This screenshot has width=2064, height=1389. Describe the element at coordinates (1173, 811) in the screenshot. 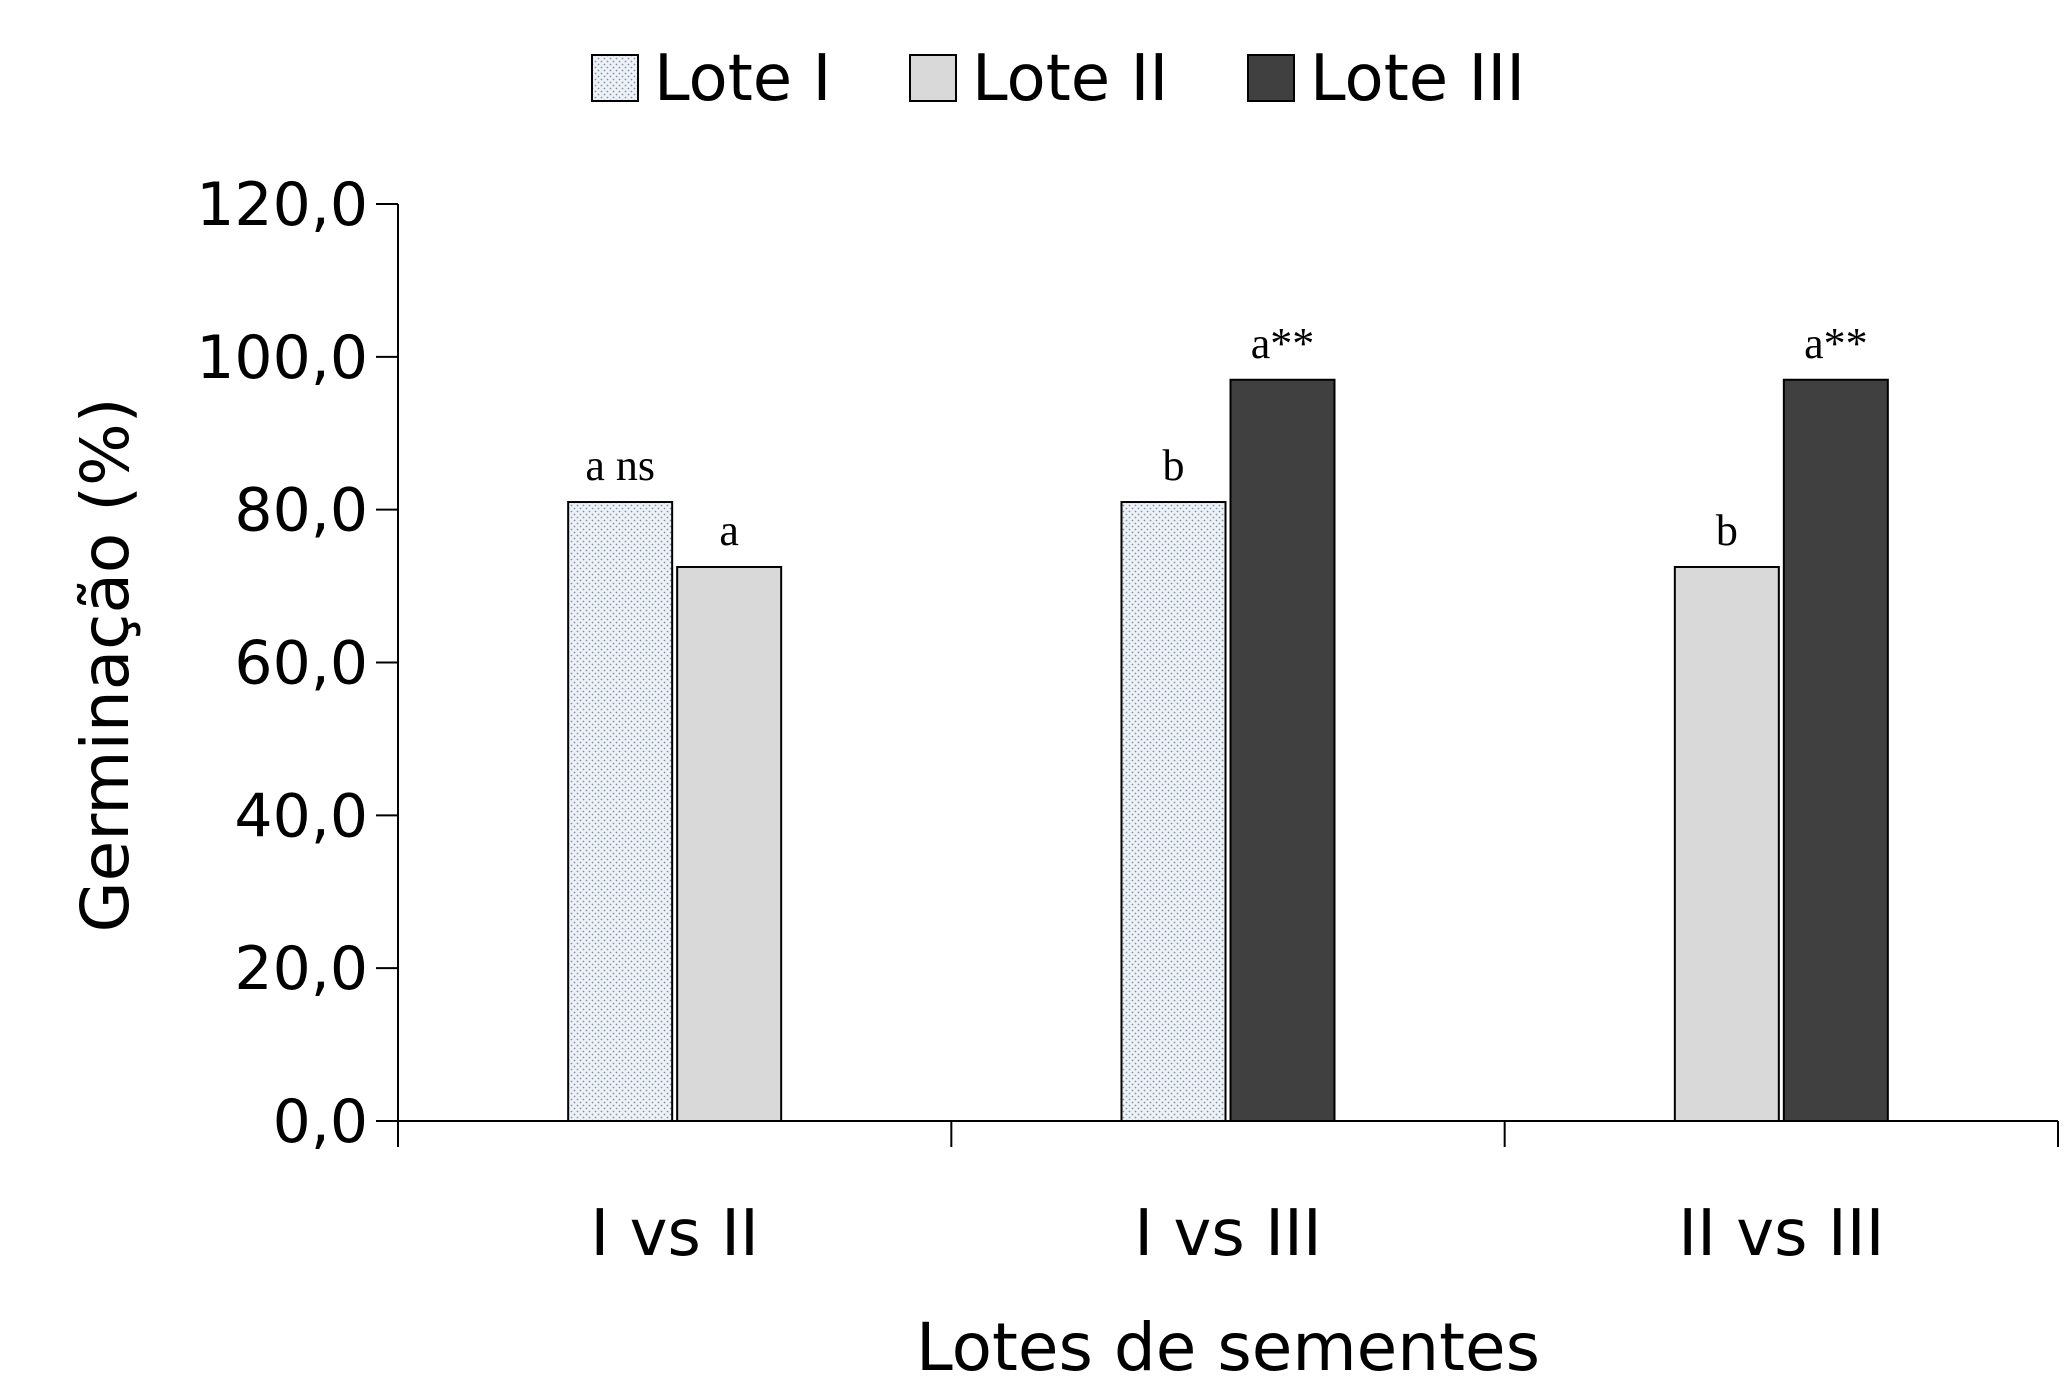

I see `bar-i-vs-iii-lote-i` at that location.